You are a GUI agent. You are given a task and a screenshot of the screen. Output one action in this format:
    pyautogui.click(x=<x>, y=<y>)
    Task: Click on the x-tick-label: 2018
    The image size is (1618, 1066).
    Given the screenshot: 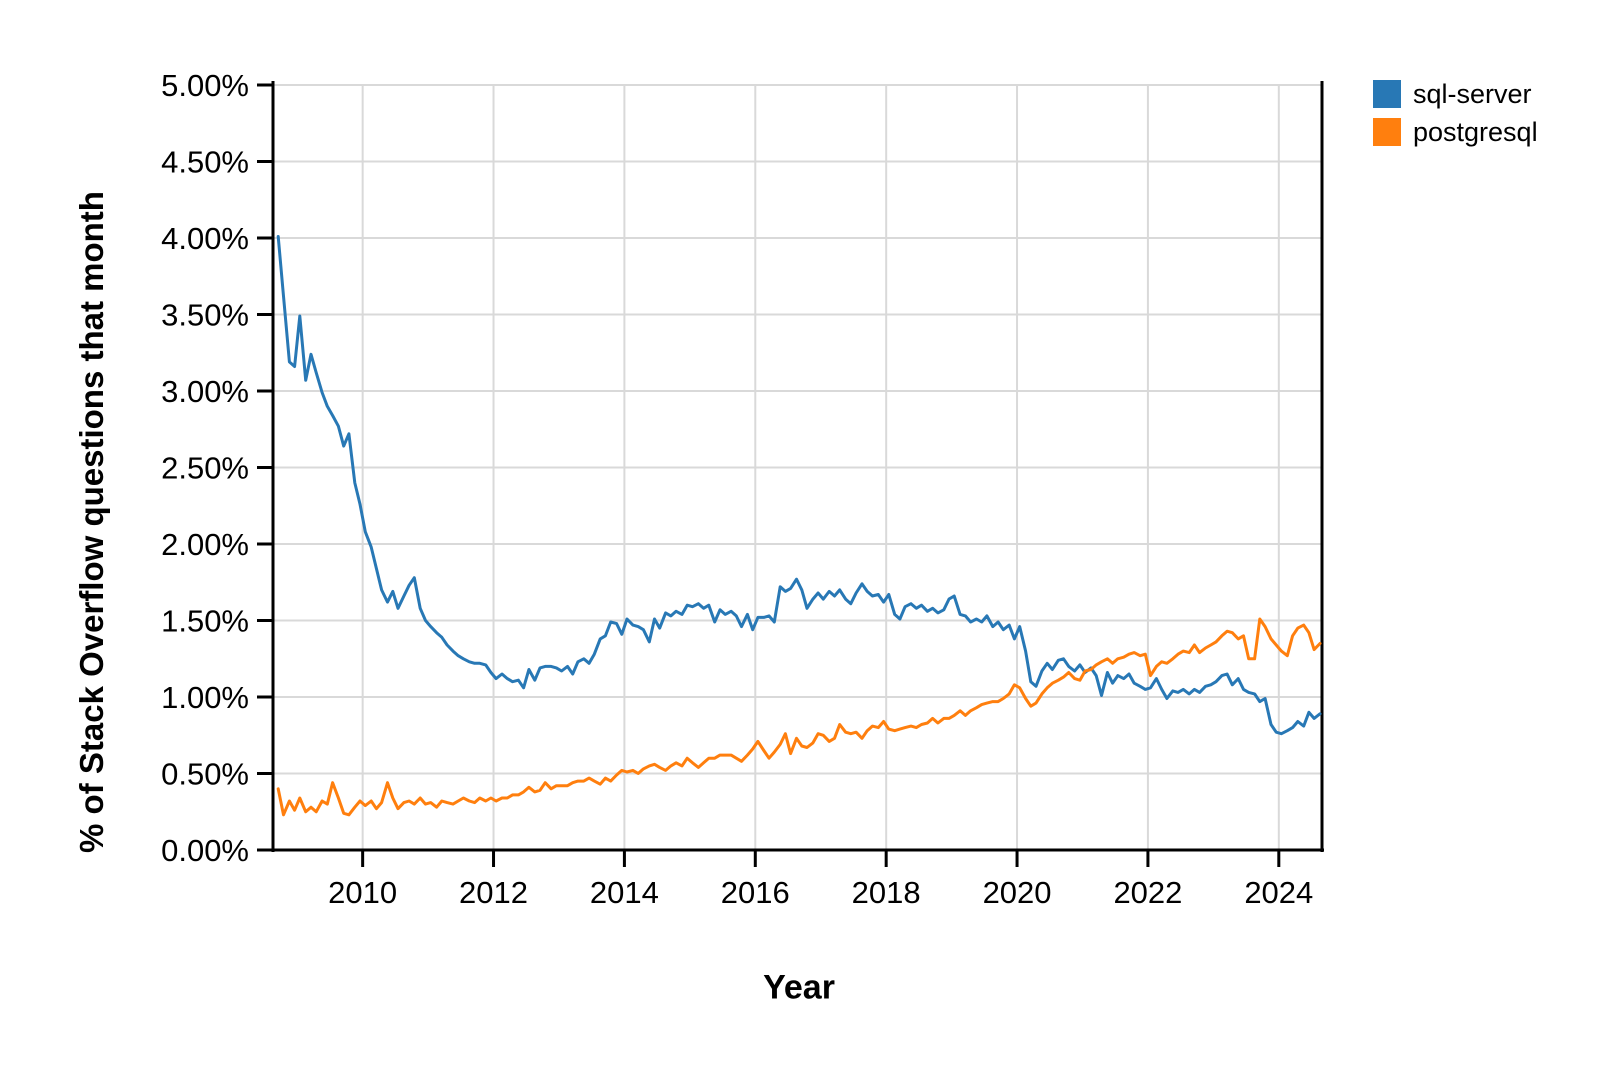 What is the action you would take?
    pyautogui.click(x=886, y=892)
    